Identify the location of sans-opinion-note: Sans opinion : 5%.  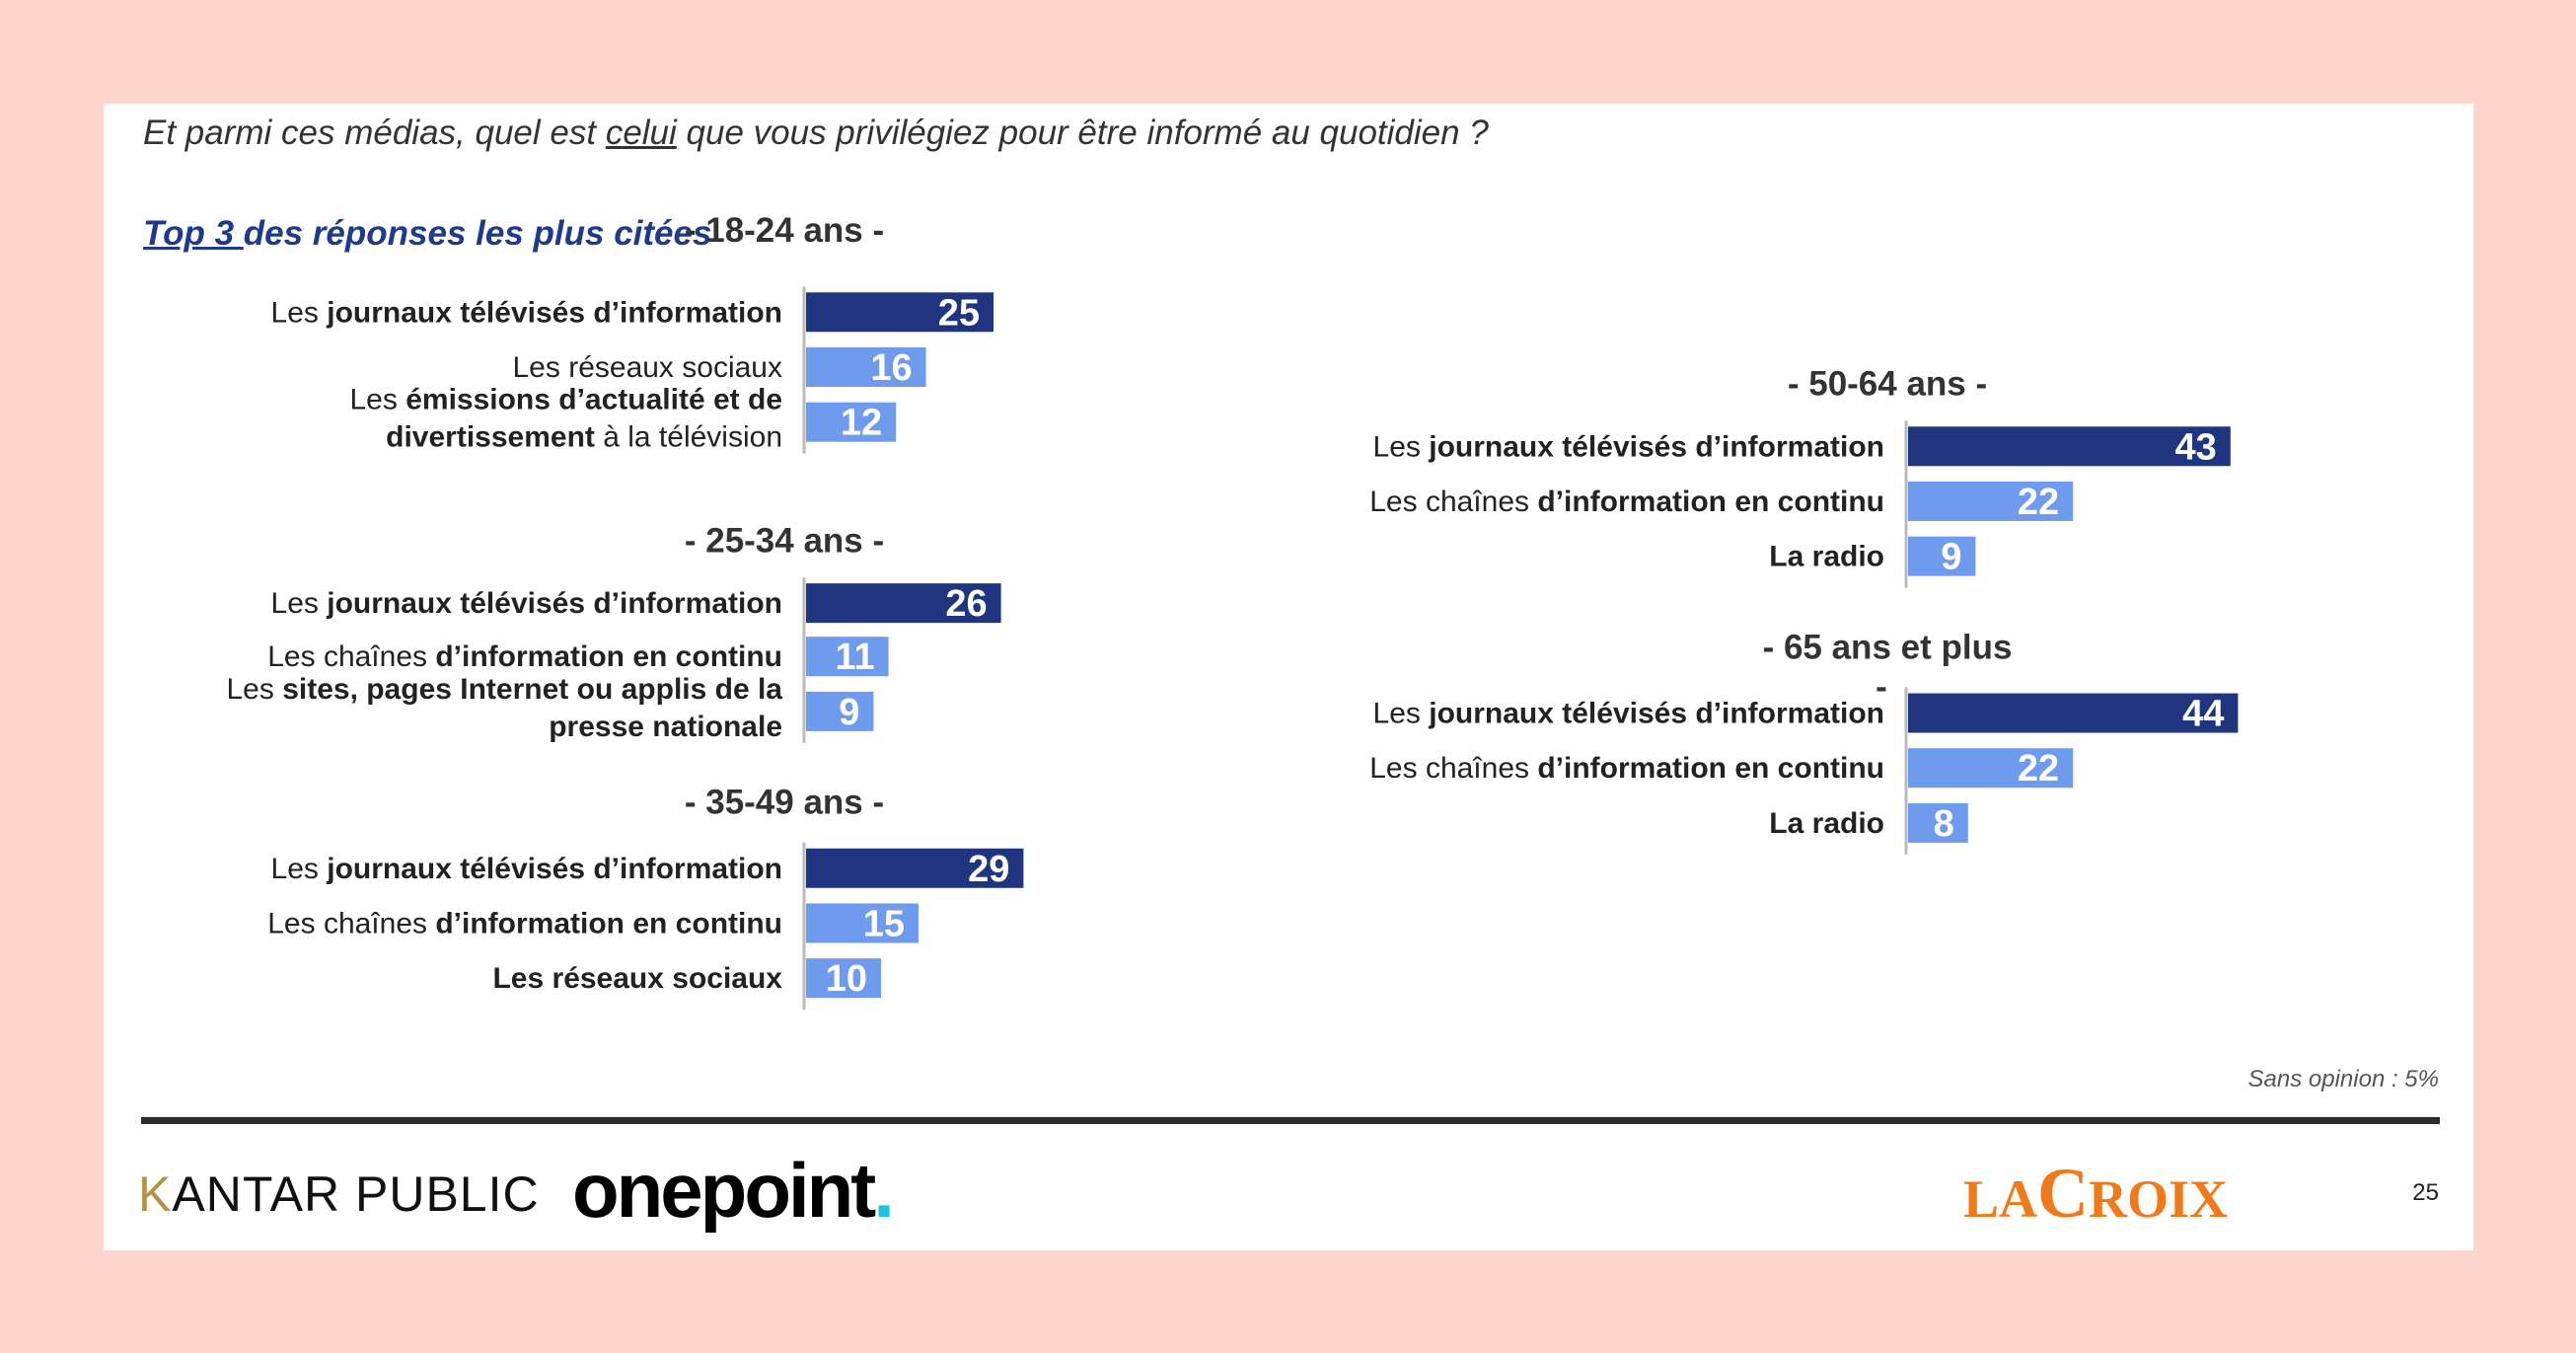
(2343, 1079).